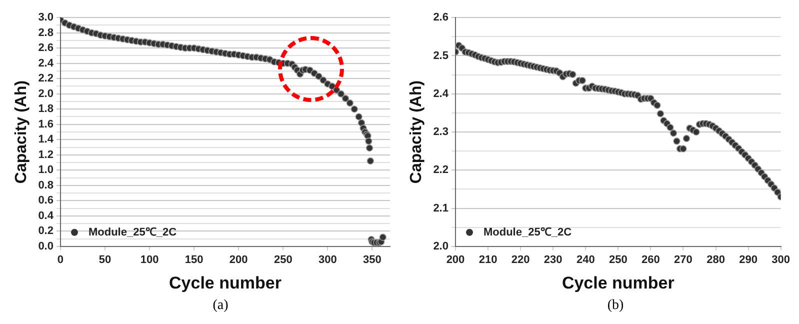 This screenshot has width=799, height=324. What do you see at coordinates (46, 140) in the screenshot?
I see `y-tick-label: 1.4` at bounding box center [46, 140].